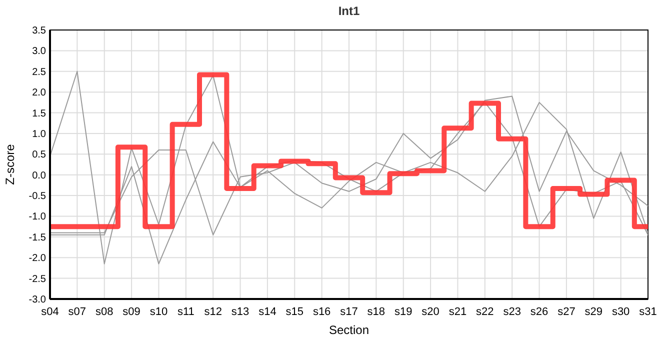 The width and height of the screenshot is (660, 360). What do you see at coordinates (185, 312) in the screenshot?
I see `x-tick-label: s11` at bounding box center [185, 312].